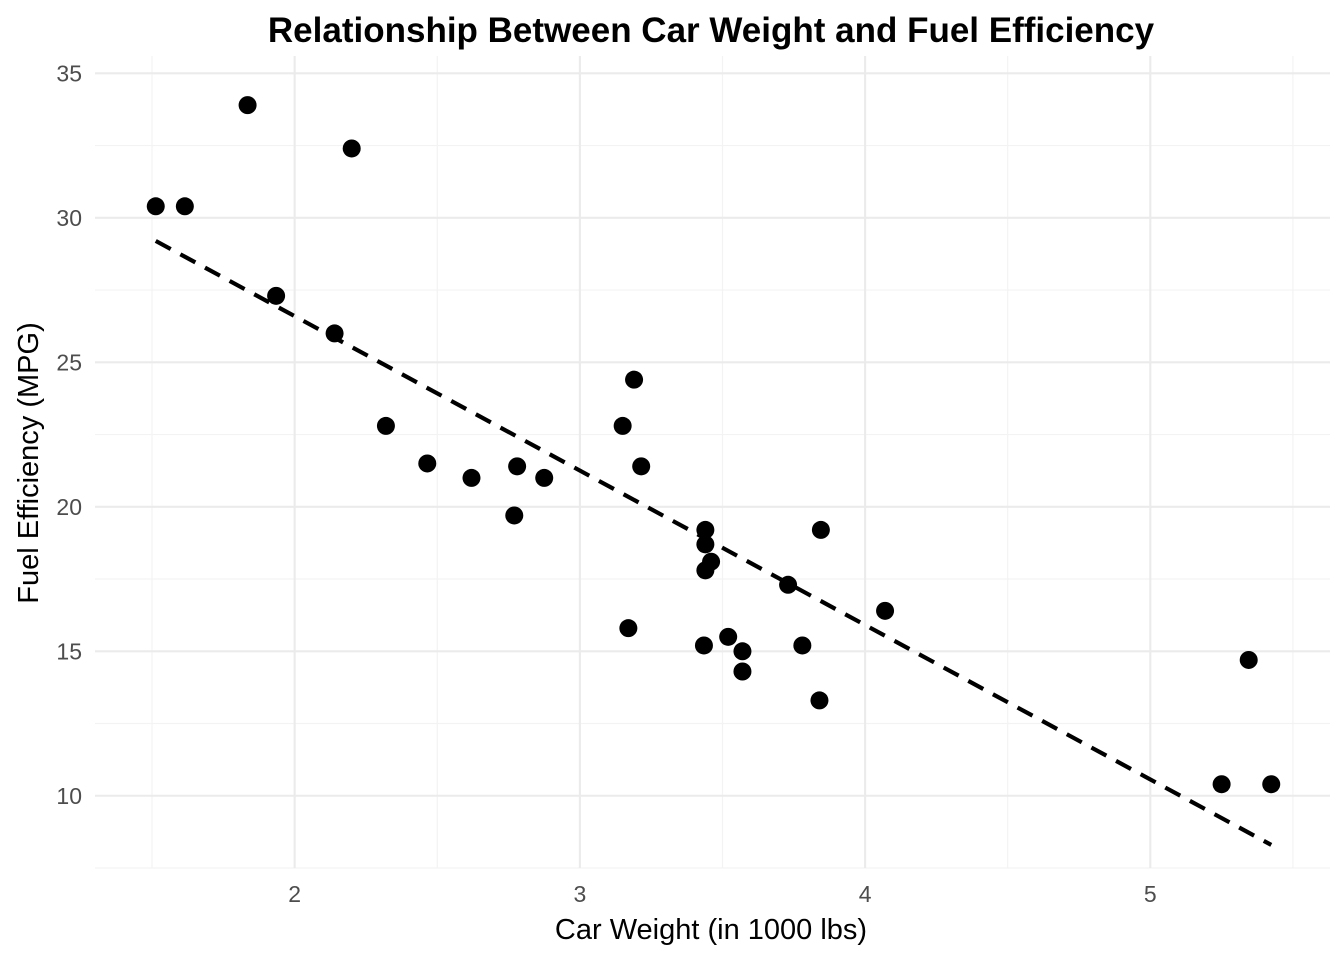 Image resolution: width=1344 pixels, height=960 pixels. I want to click on x-tick-label: 5, so click(1150, 894).